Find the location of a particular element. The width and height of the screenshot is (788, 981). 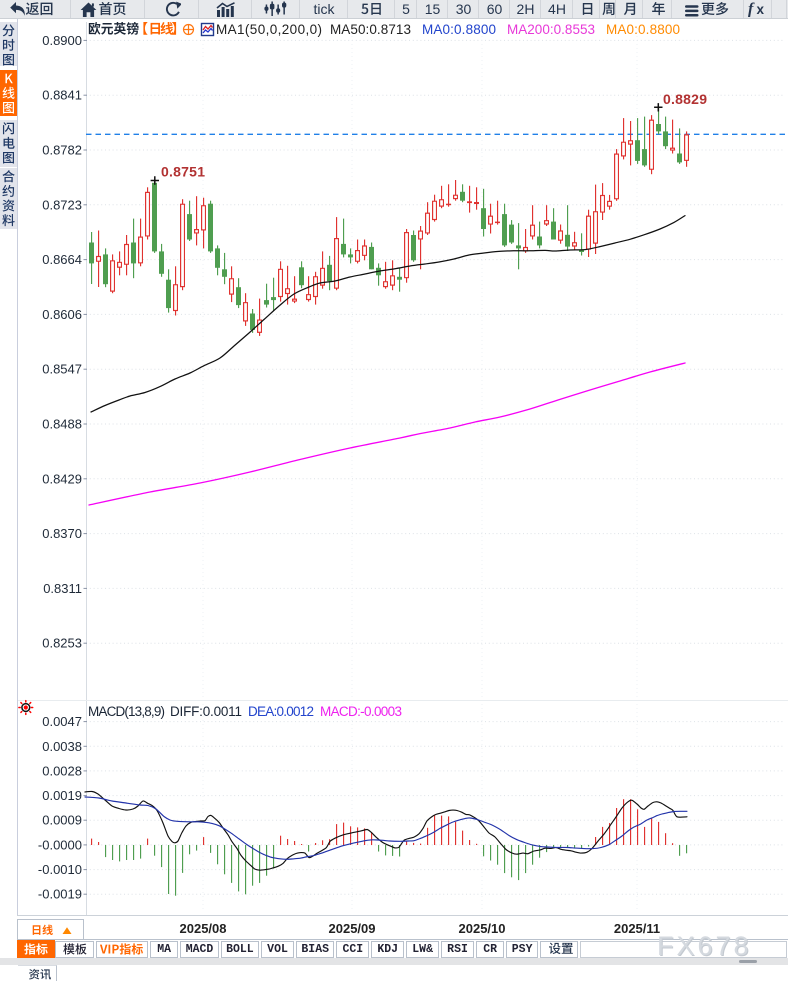

svg-text: 0.0047 is located at coordinates (62, 721).